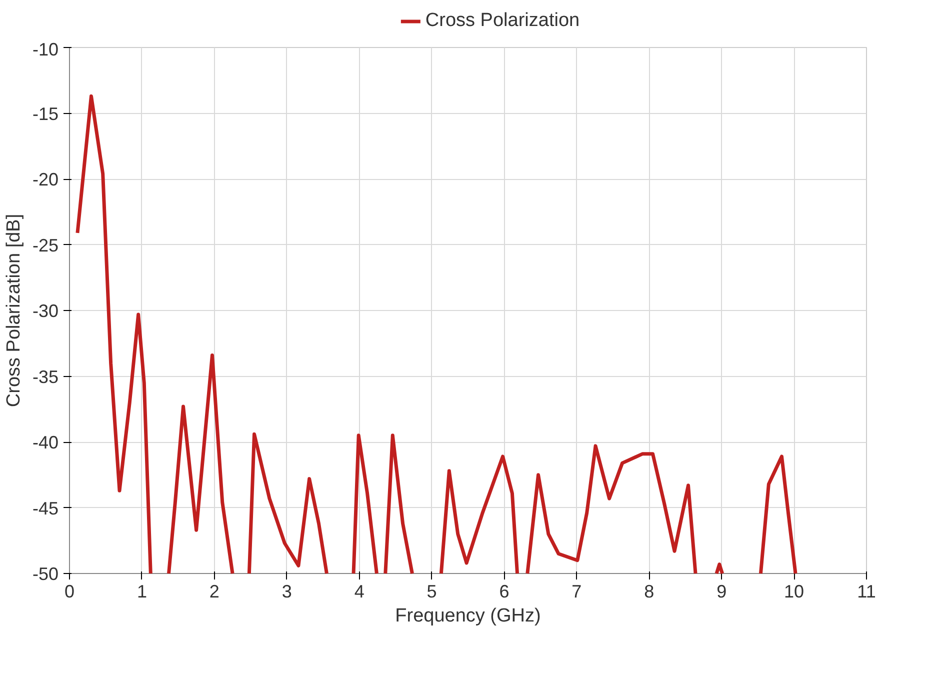  I want to click on x-tick-label: 11, so click(866, 592).